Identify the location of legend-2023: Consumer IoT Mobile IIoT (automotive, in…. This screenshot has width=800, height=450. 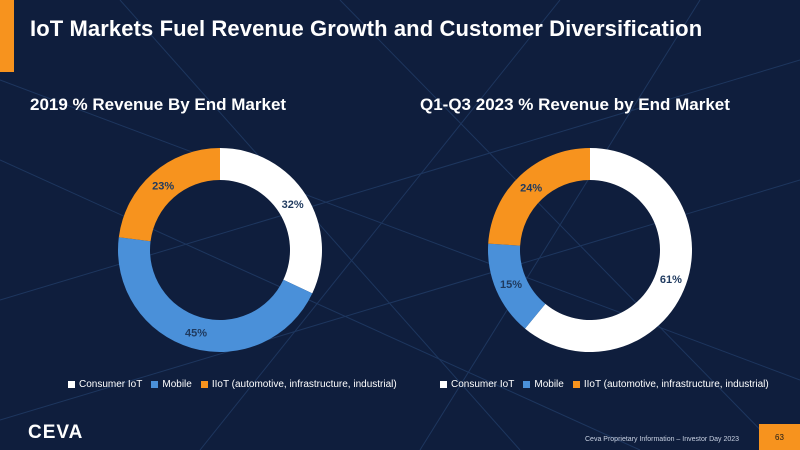
(609, 384).